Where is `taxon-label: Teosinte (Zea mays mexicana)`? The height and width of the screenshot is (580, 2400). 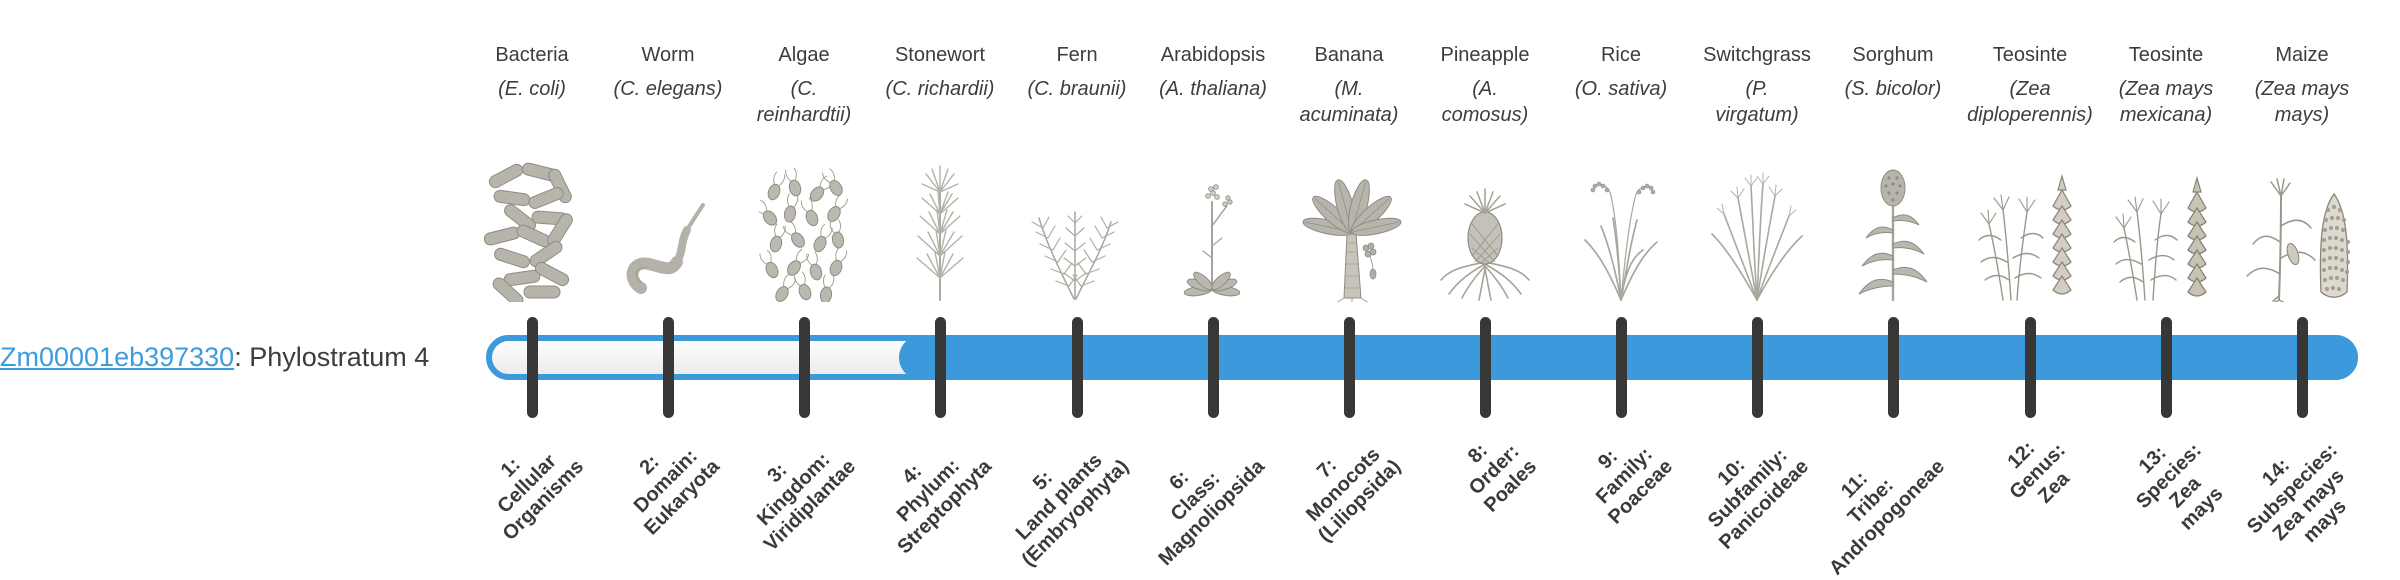
taxon-label: Teosinte (Zea mays mexicana) is located at coordinates (2166, 85).